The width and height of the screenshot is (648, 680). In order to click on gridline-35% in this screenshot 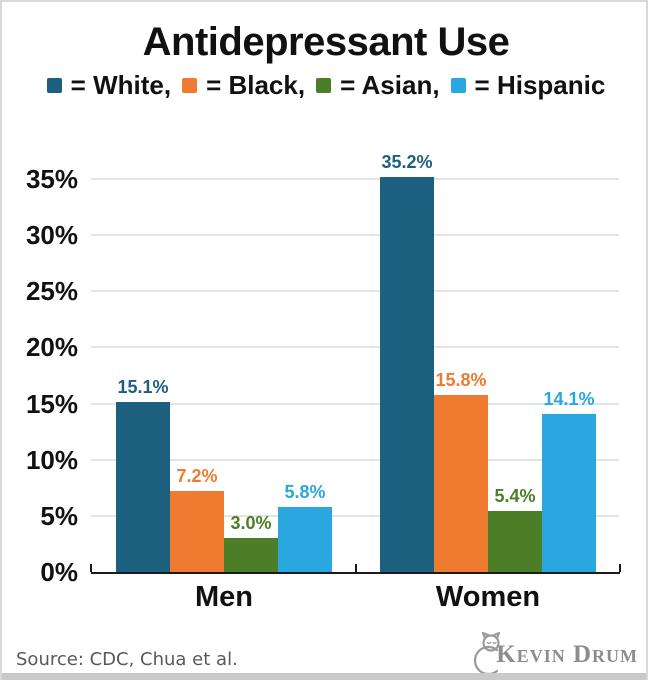, I will do `click(355, 179)`.